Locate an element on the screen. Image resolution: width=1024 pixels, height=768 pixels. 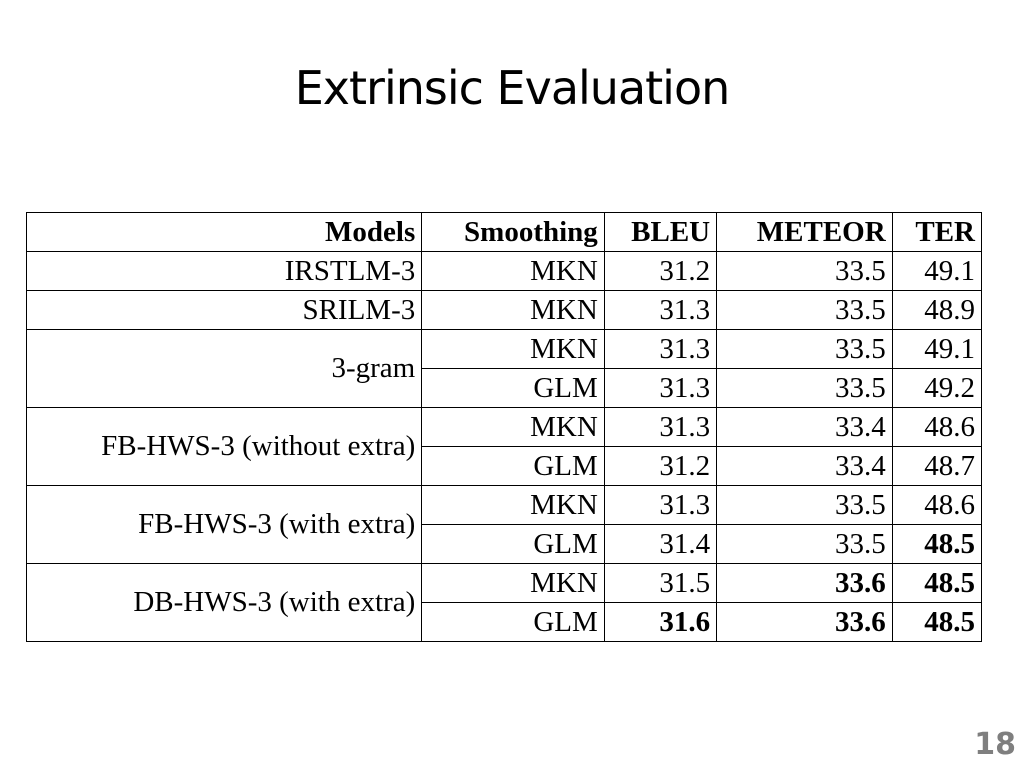
header-models: Models is located at coordinates (224, 232).